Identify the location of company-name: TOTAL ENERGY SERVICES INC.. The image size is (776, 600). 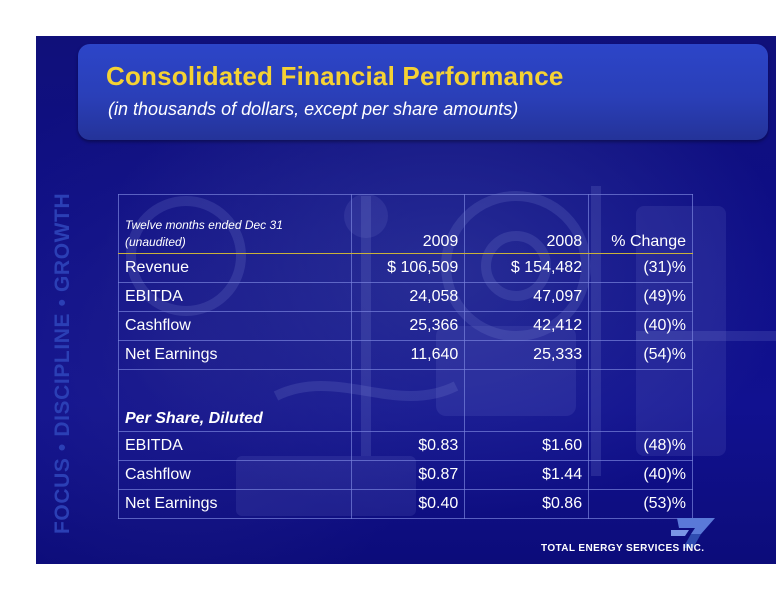
(623, 548).